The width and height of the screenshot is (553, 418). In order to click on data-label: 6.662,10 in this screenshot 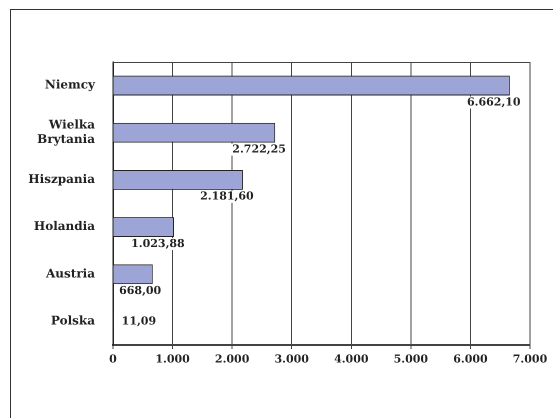, I will do `click(494, 101)`.